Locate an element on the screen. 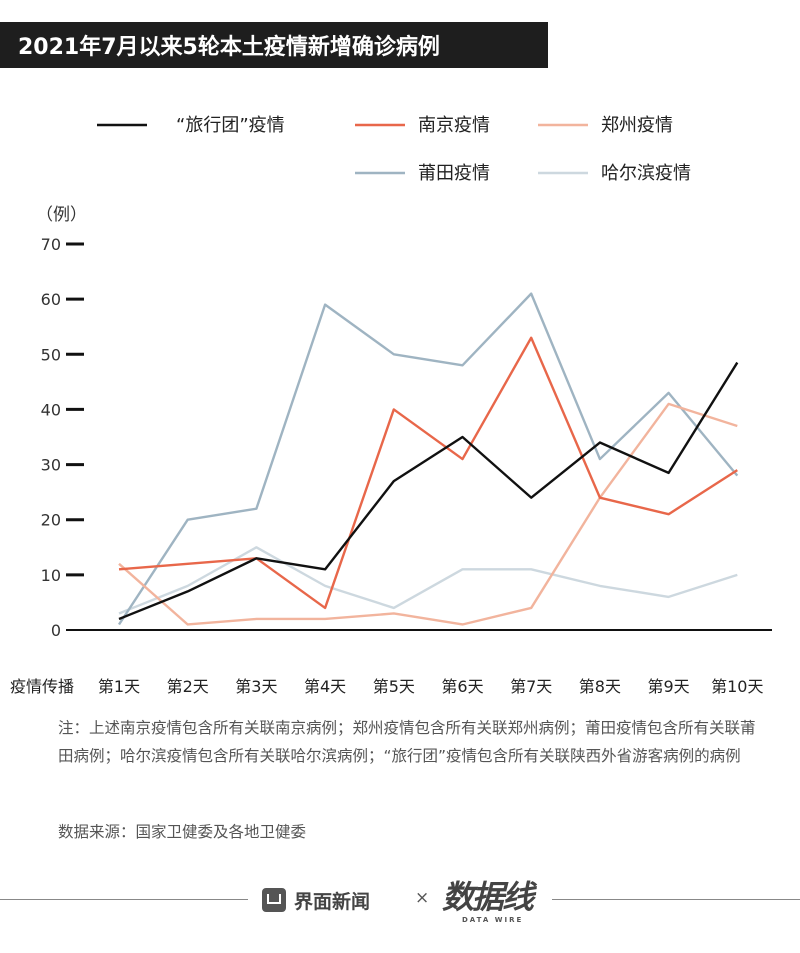  y-axis: 0 10 20 30 40 50 60 70 is located at coordinates (62, 437).